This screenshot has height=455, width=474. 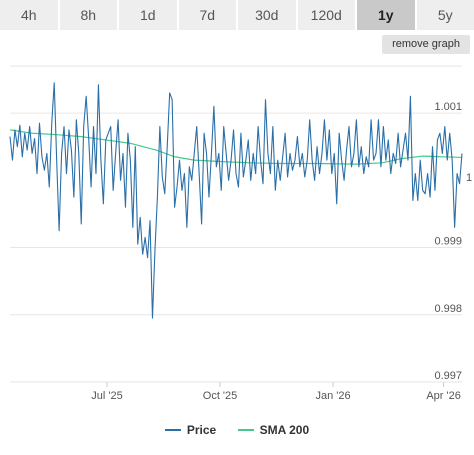 What do you see at coordinates (332, 396) in the screenshot?
I see `x-tick-label: Jan '26` at bounding box center [332, 396].